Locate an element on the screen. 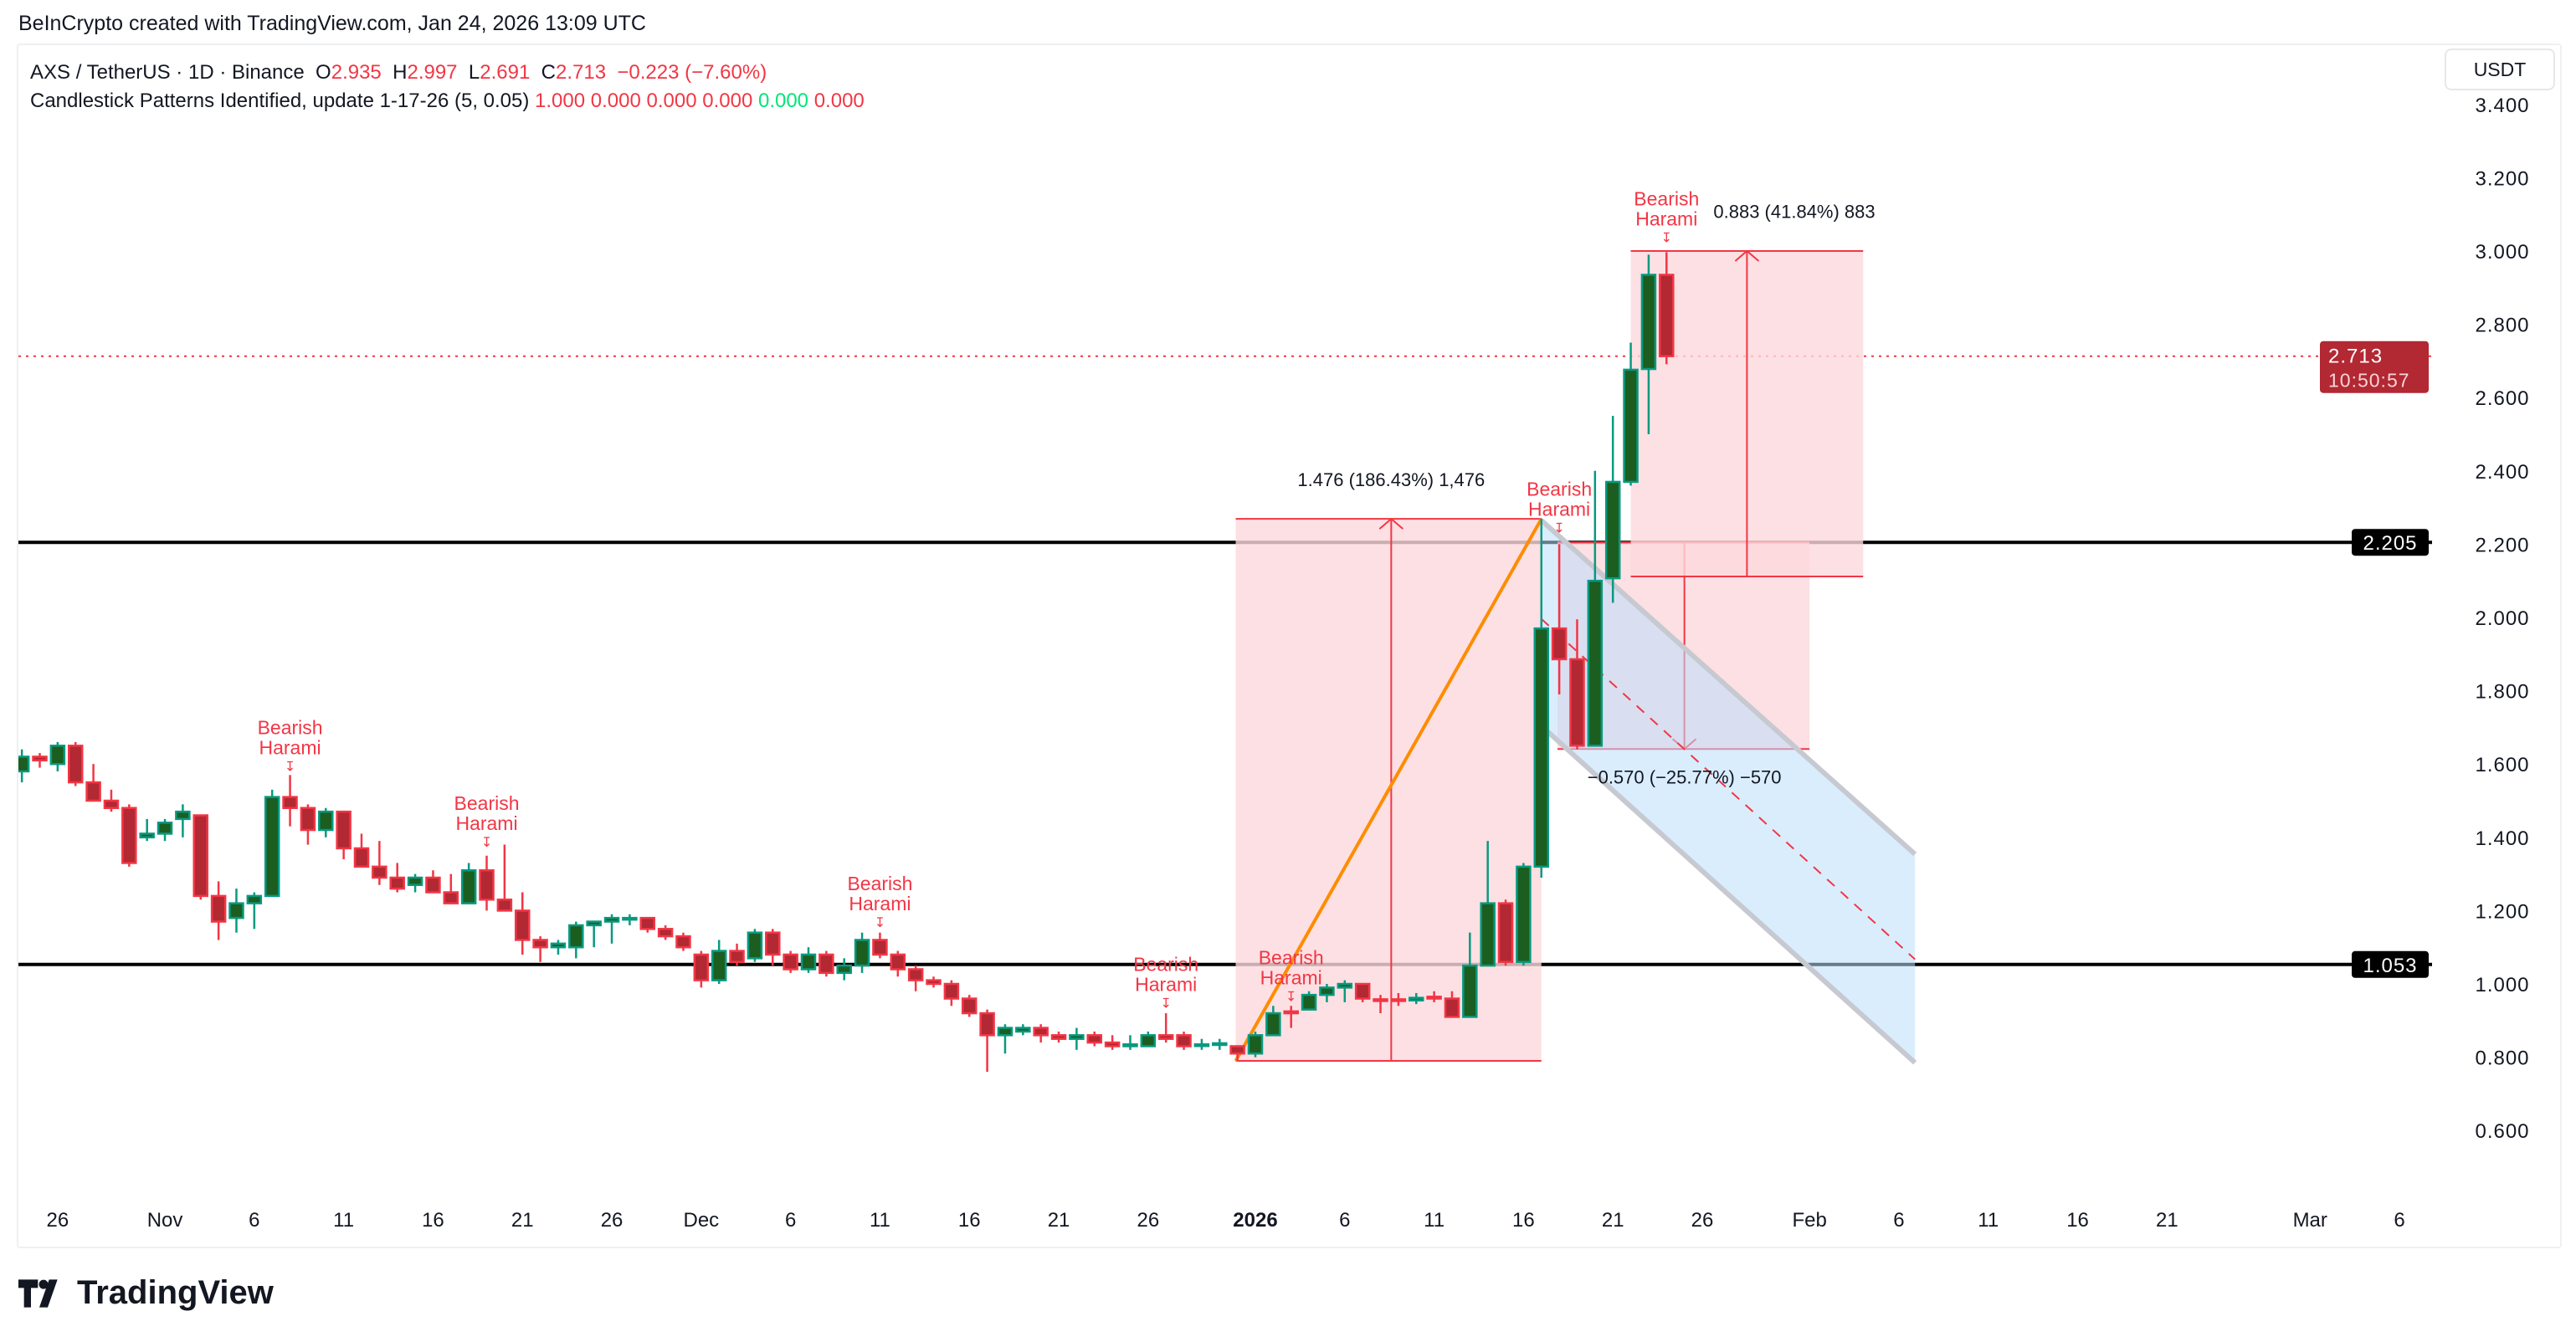 The height and width of the screenshot is (1342, 2576). currency-button: USDT is located at coordinates (2500, 69).